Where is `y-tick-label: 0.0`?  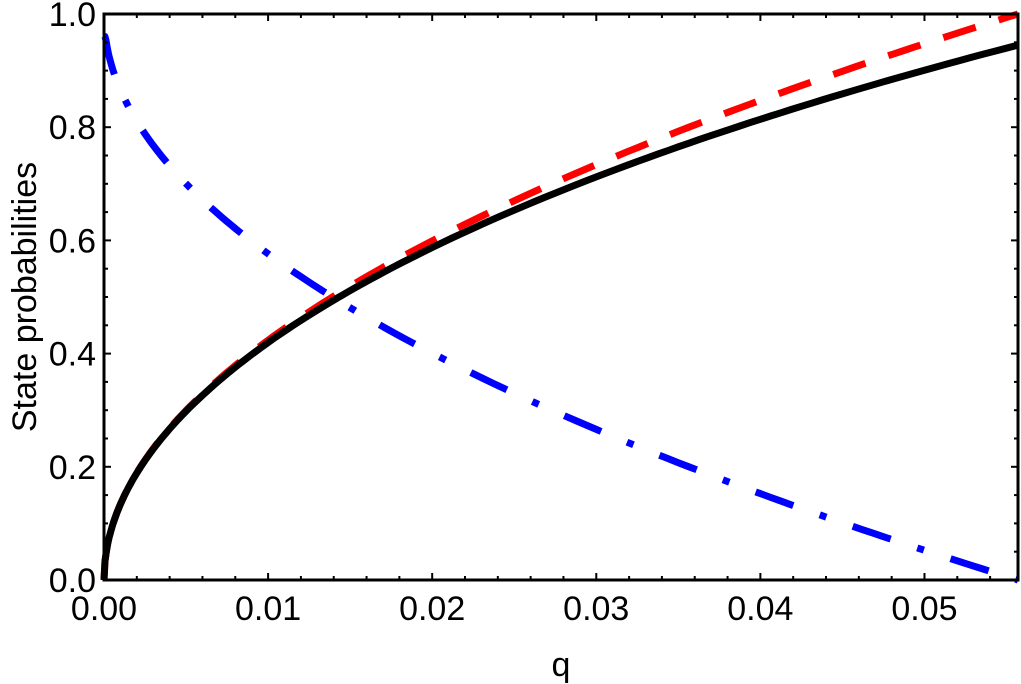
y-tick-label: 0.0 is located at coordinates (72, 581).